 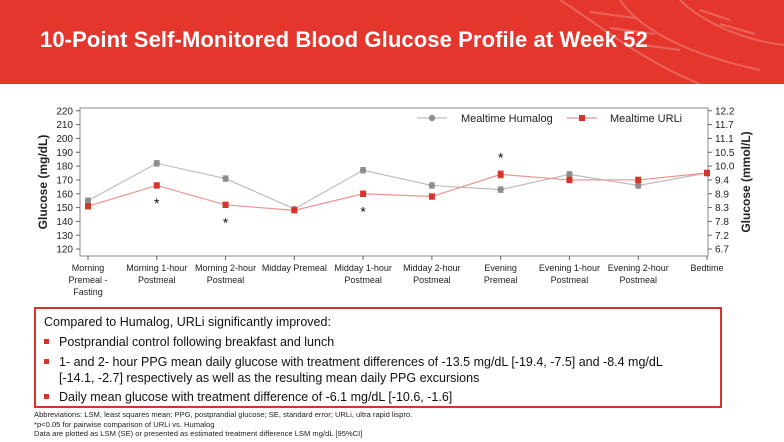 What do you see at coordinates (746, 181) in the screenshot?
I see `y2-axis-label: Glucose (mmol/L)` at bounding box center [746, 181].